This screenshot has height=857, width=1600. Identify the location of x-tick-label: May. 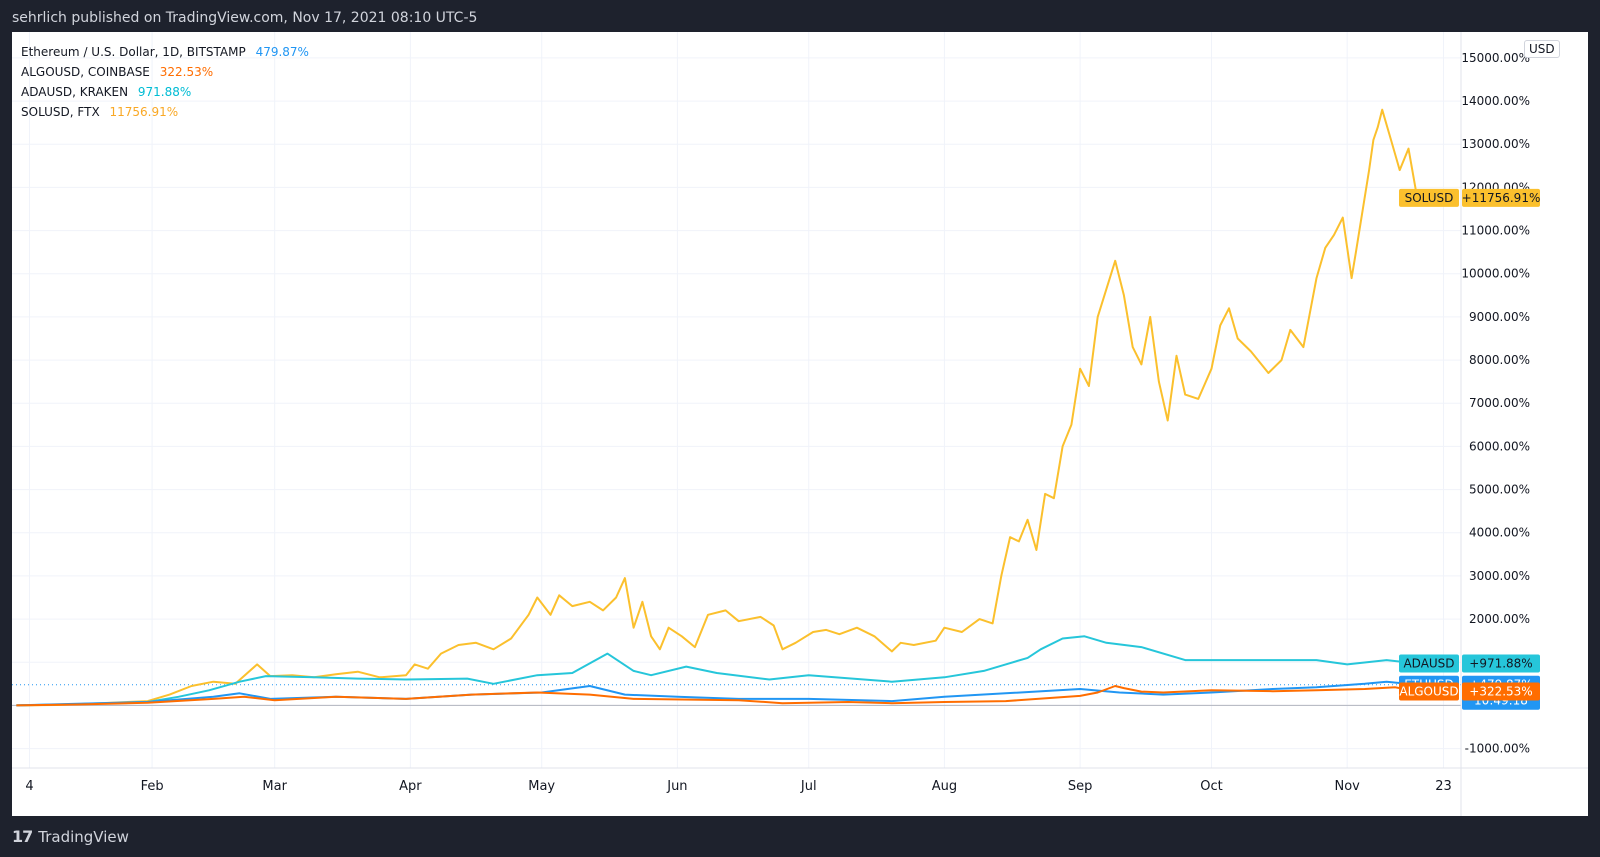
(541, 786).